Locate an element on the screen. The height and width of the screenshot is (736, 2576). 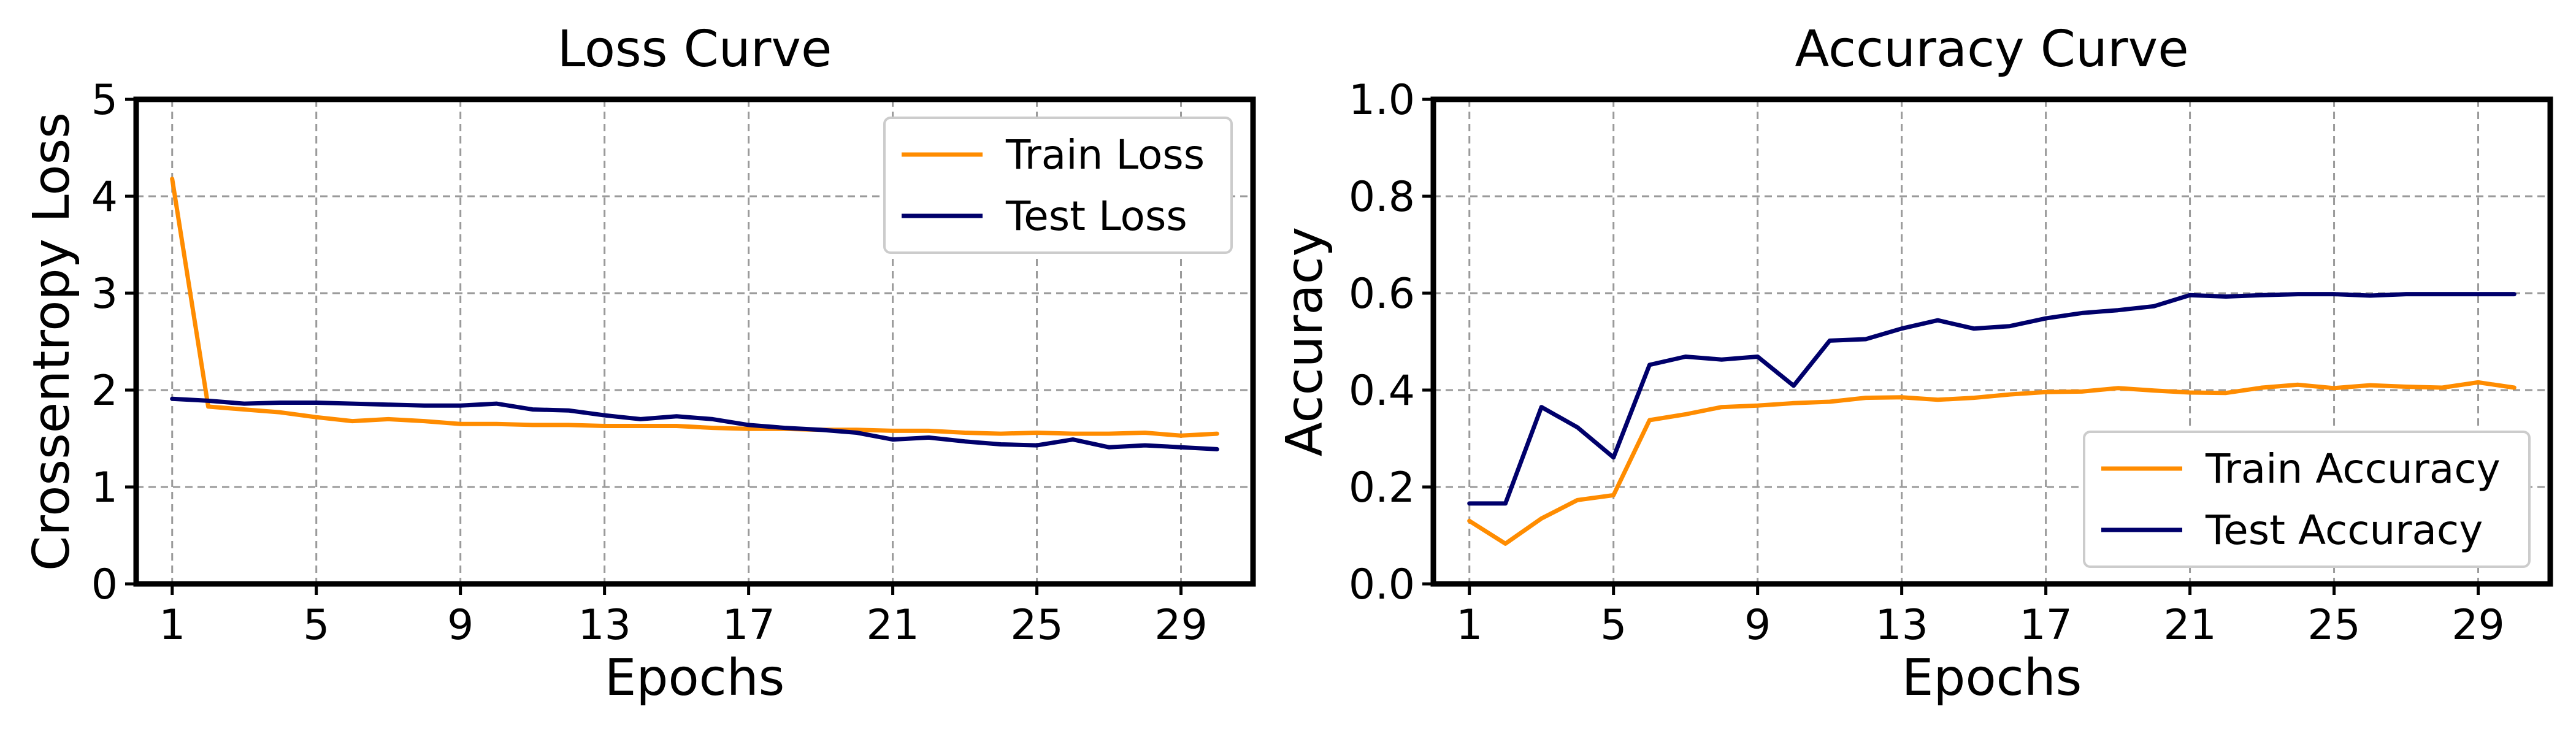
series-line-train-loss is located at coordinates (694, 307).